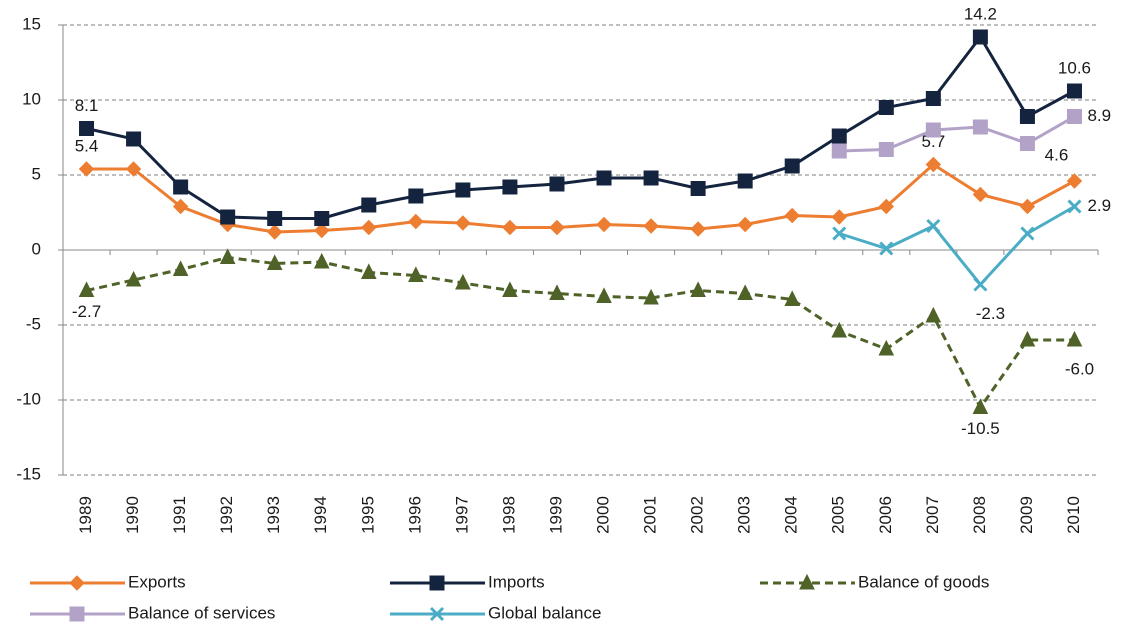 The image size is (1125, 629). What do you see at coordinates (923, 581) in the screenshot?
I see `legend-label: Balance of goods` at bounding box center [923, 581].